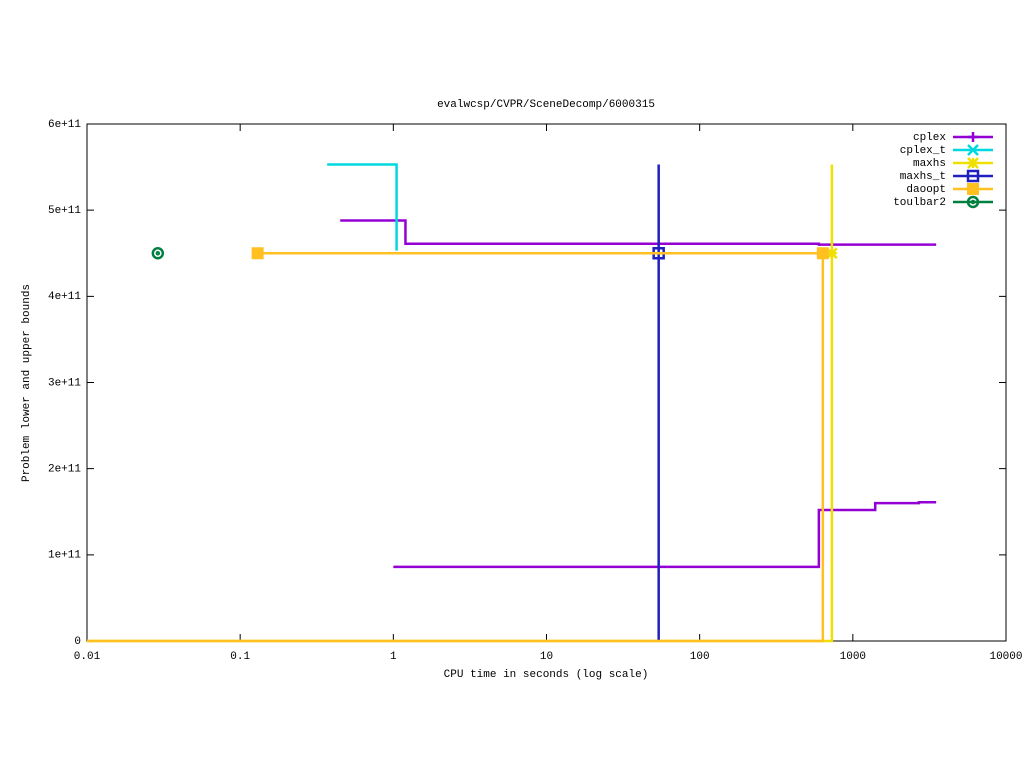  What do you see at coordinates (923, 177) in the screenshot?
I see `legend-label: maxhs_t` at bounding box center [923, 177].